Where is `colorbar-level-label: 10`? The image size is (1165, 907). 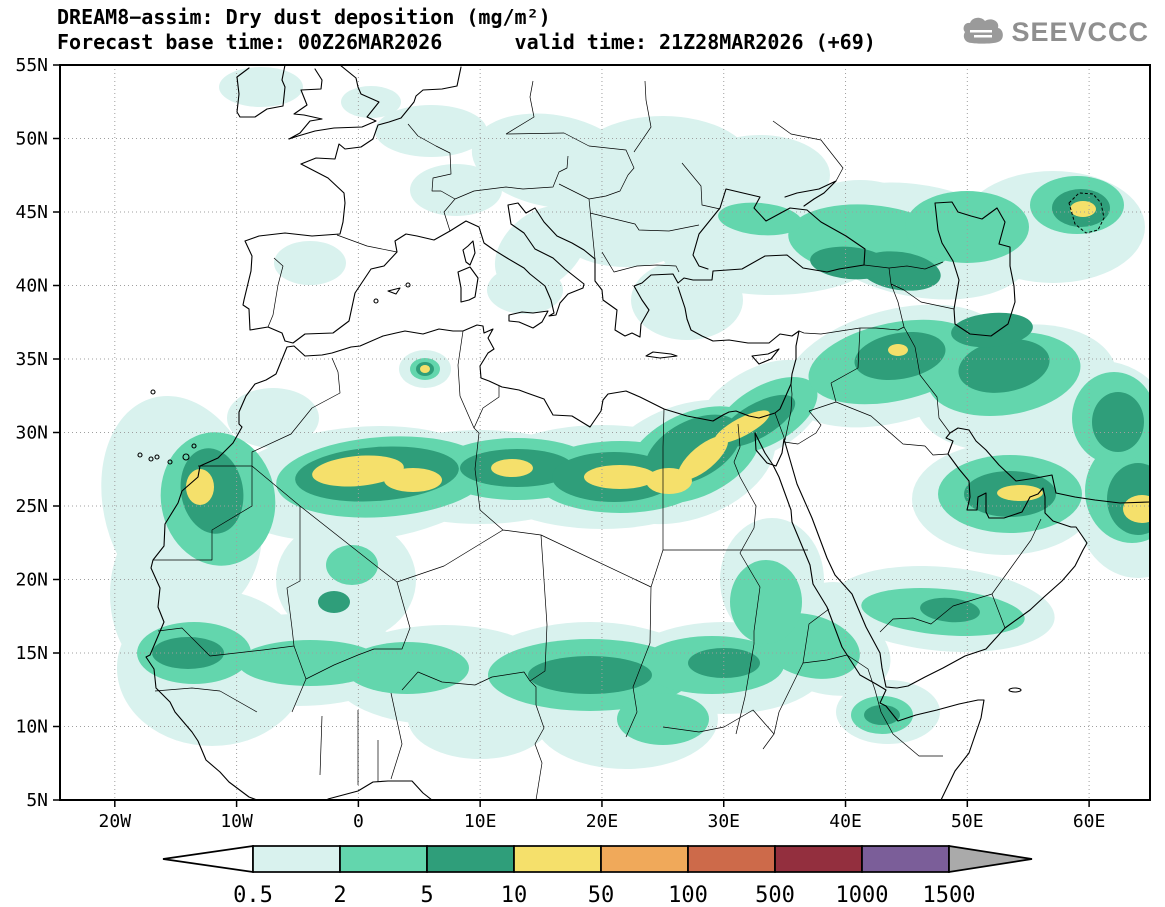
colorbar-level-label: 10 is located at coordinates (514, 895).